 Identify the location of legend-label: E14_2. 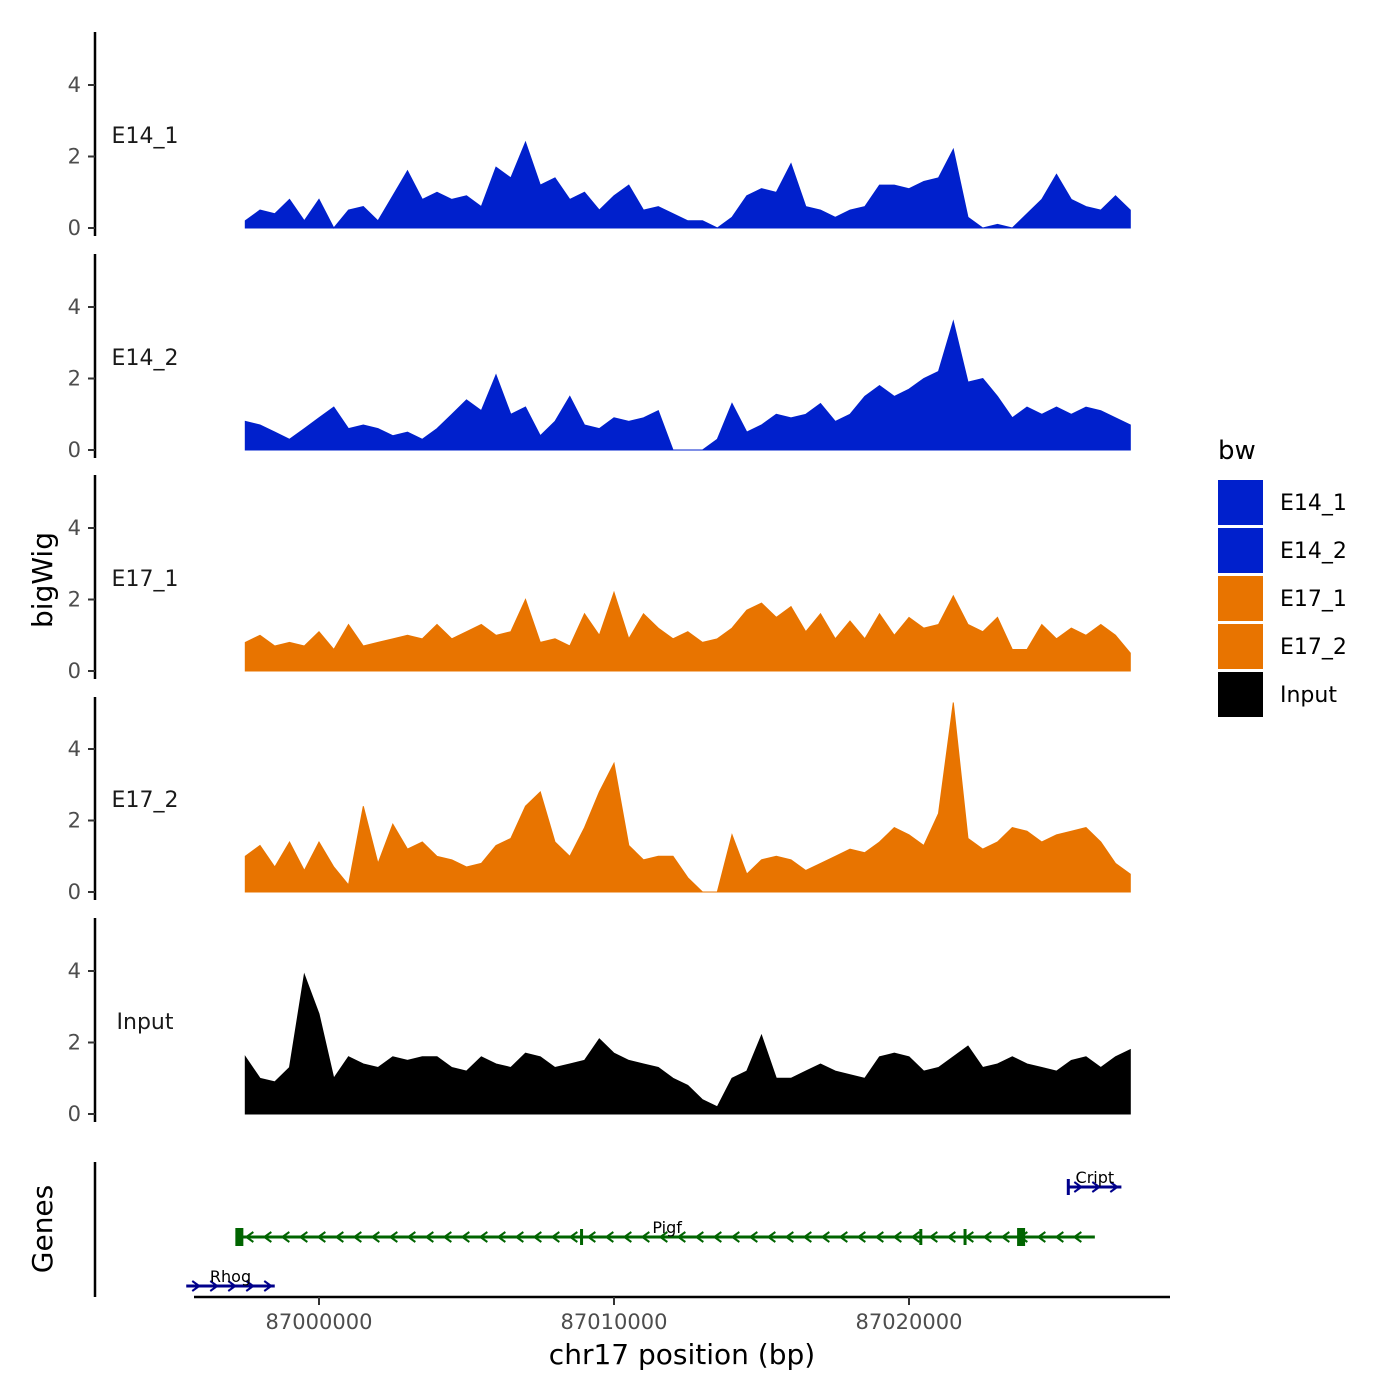
(1313, 551).